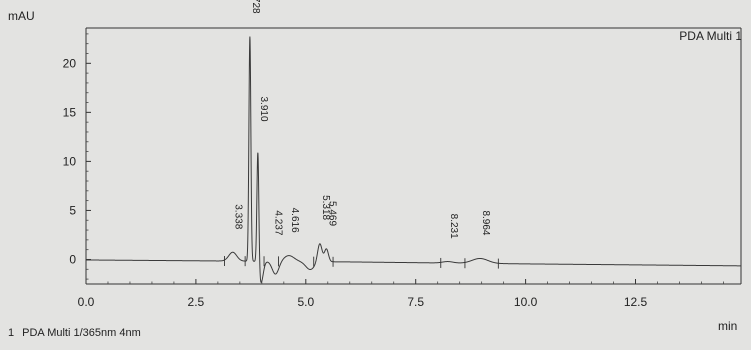 This screenshot has height=350, width=751. What do you see at coordinates (21, 16) in the screenshot?
I see `y-axis-unit: mAU` at bounding box center [21, 16].